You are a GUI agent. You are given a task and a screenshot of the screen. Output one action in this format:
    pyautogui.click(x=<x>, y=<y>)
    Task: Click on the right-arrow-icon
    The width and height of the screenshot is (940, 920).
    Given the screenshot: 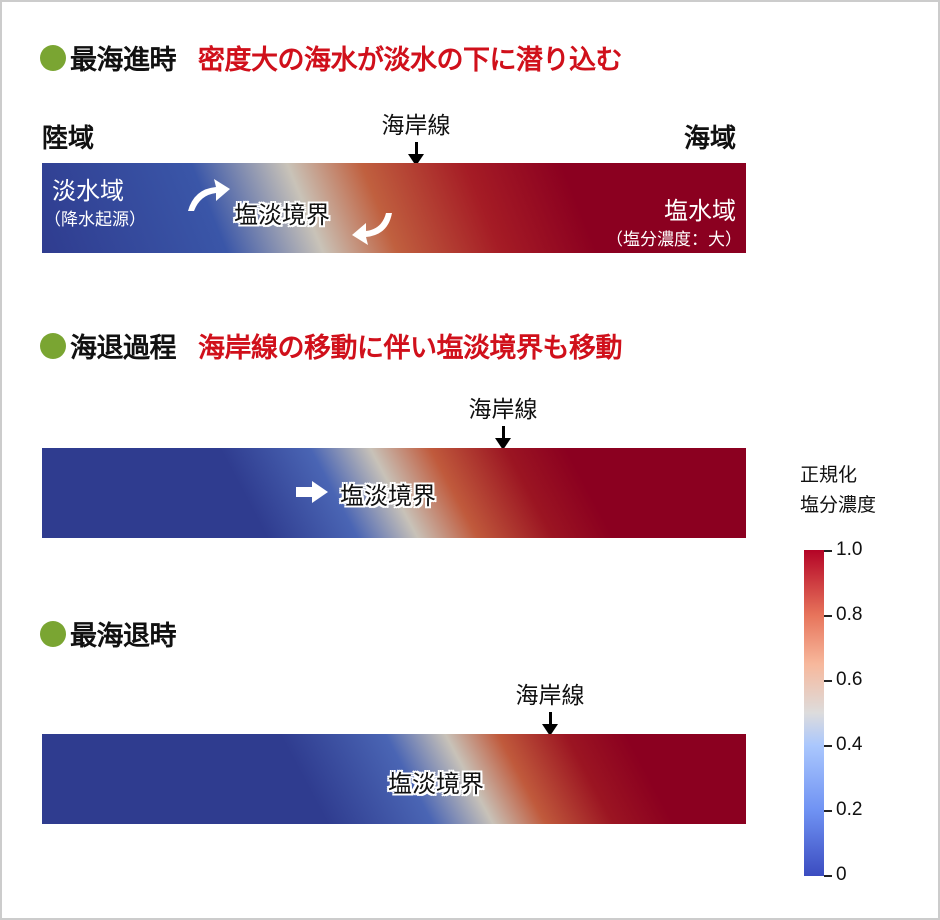 What is the action you would take?
    pyautogui.click(x=312, y=492)
    